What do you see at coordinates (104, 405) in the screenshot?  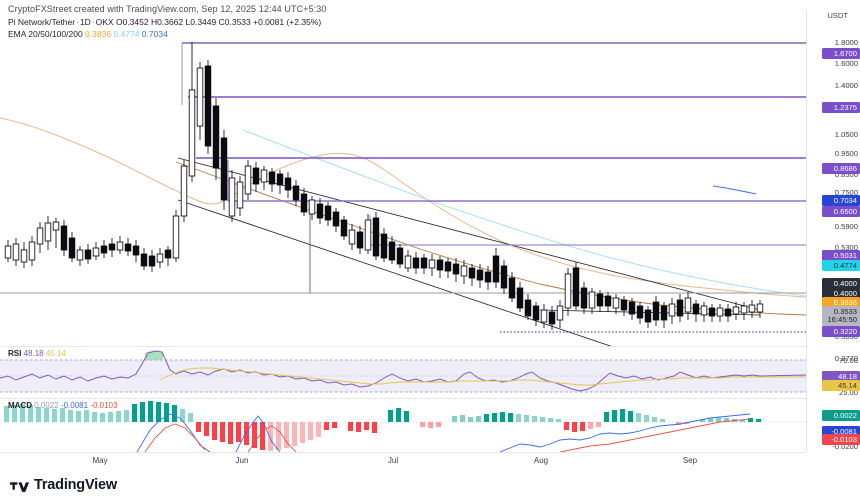 I see `macd-legend-signal: -0.0103` at bounding box center [104, 405].